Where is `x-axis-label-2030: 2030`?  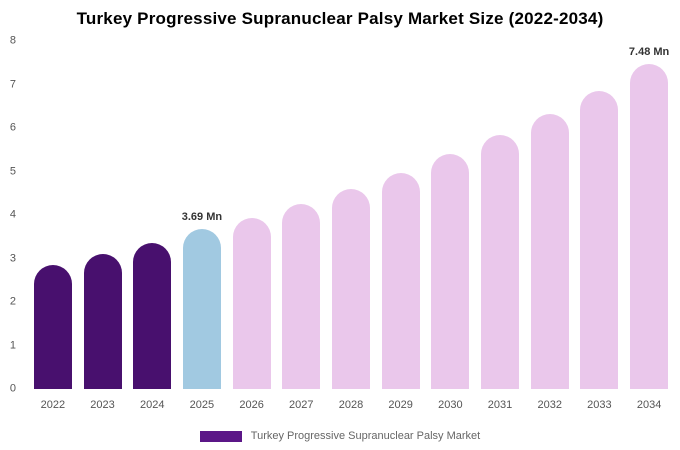 x-axis-label-2030: 2030 is located at coordinates (450, 405).